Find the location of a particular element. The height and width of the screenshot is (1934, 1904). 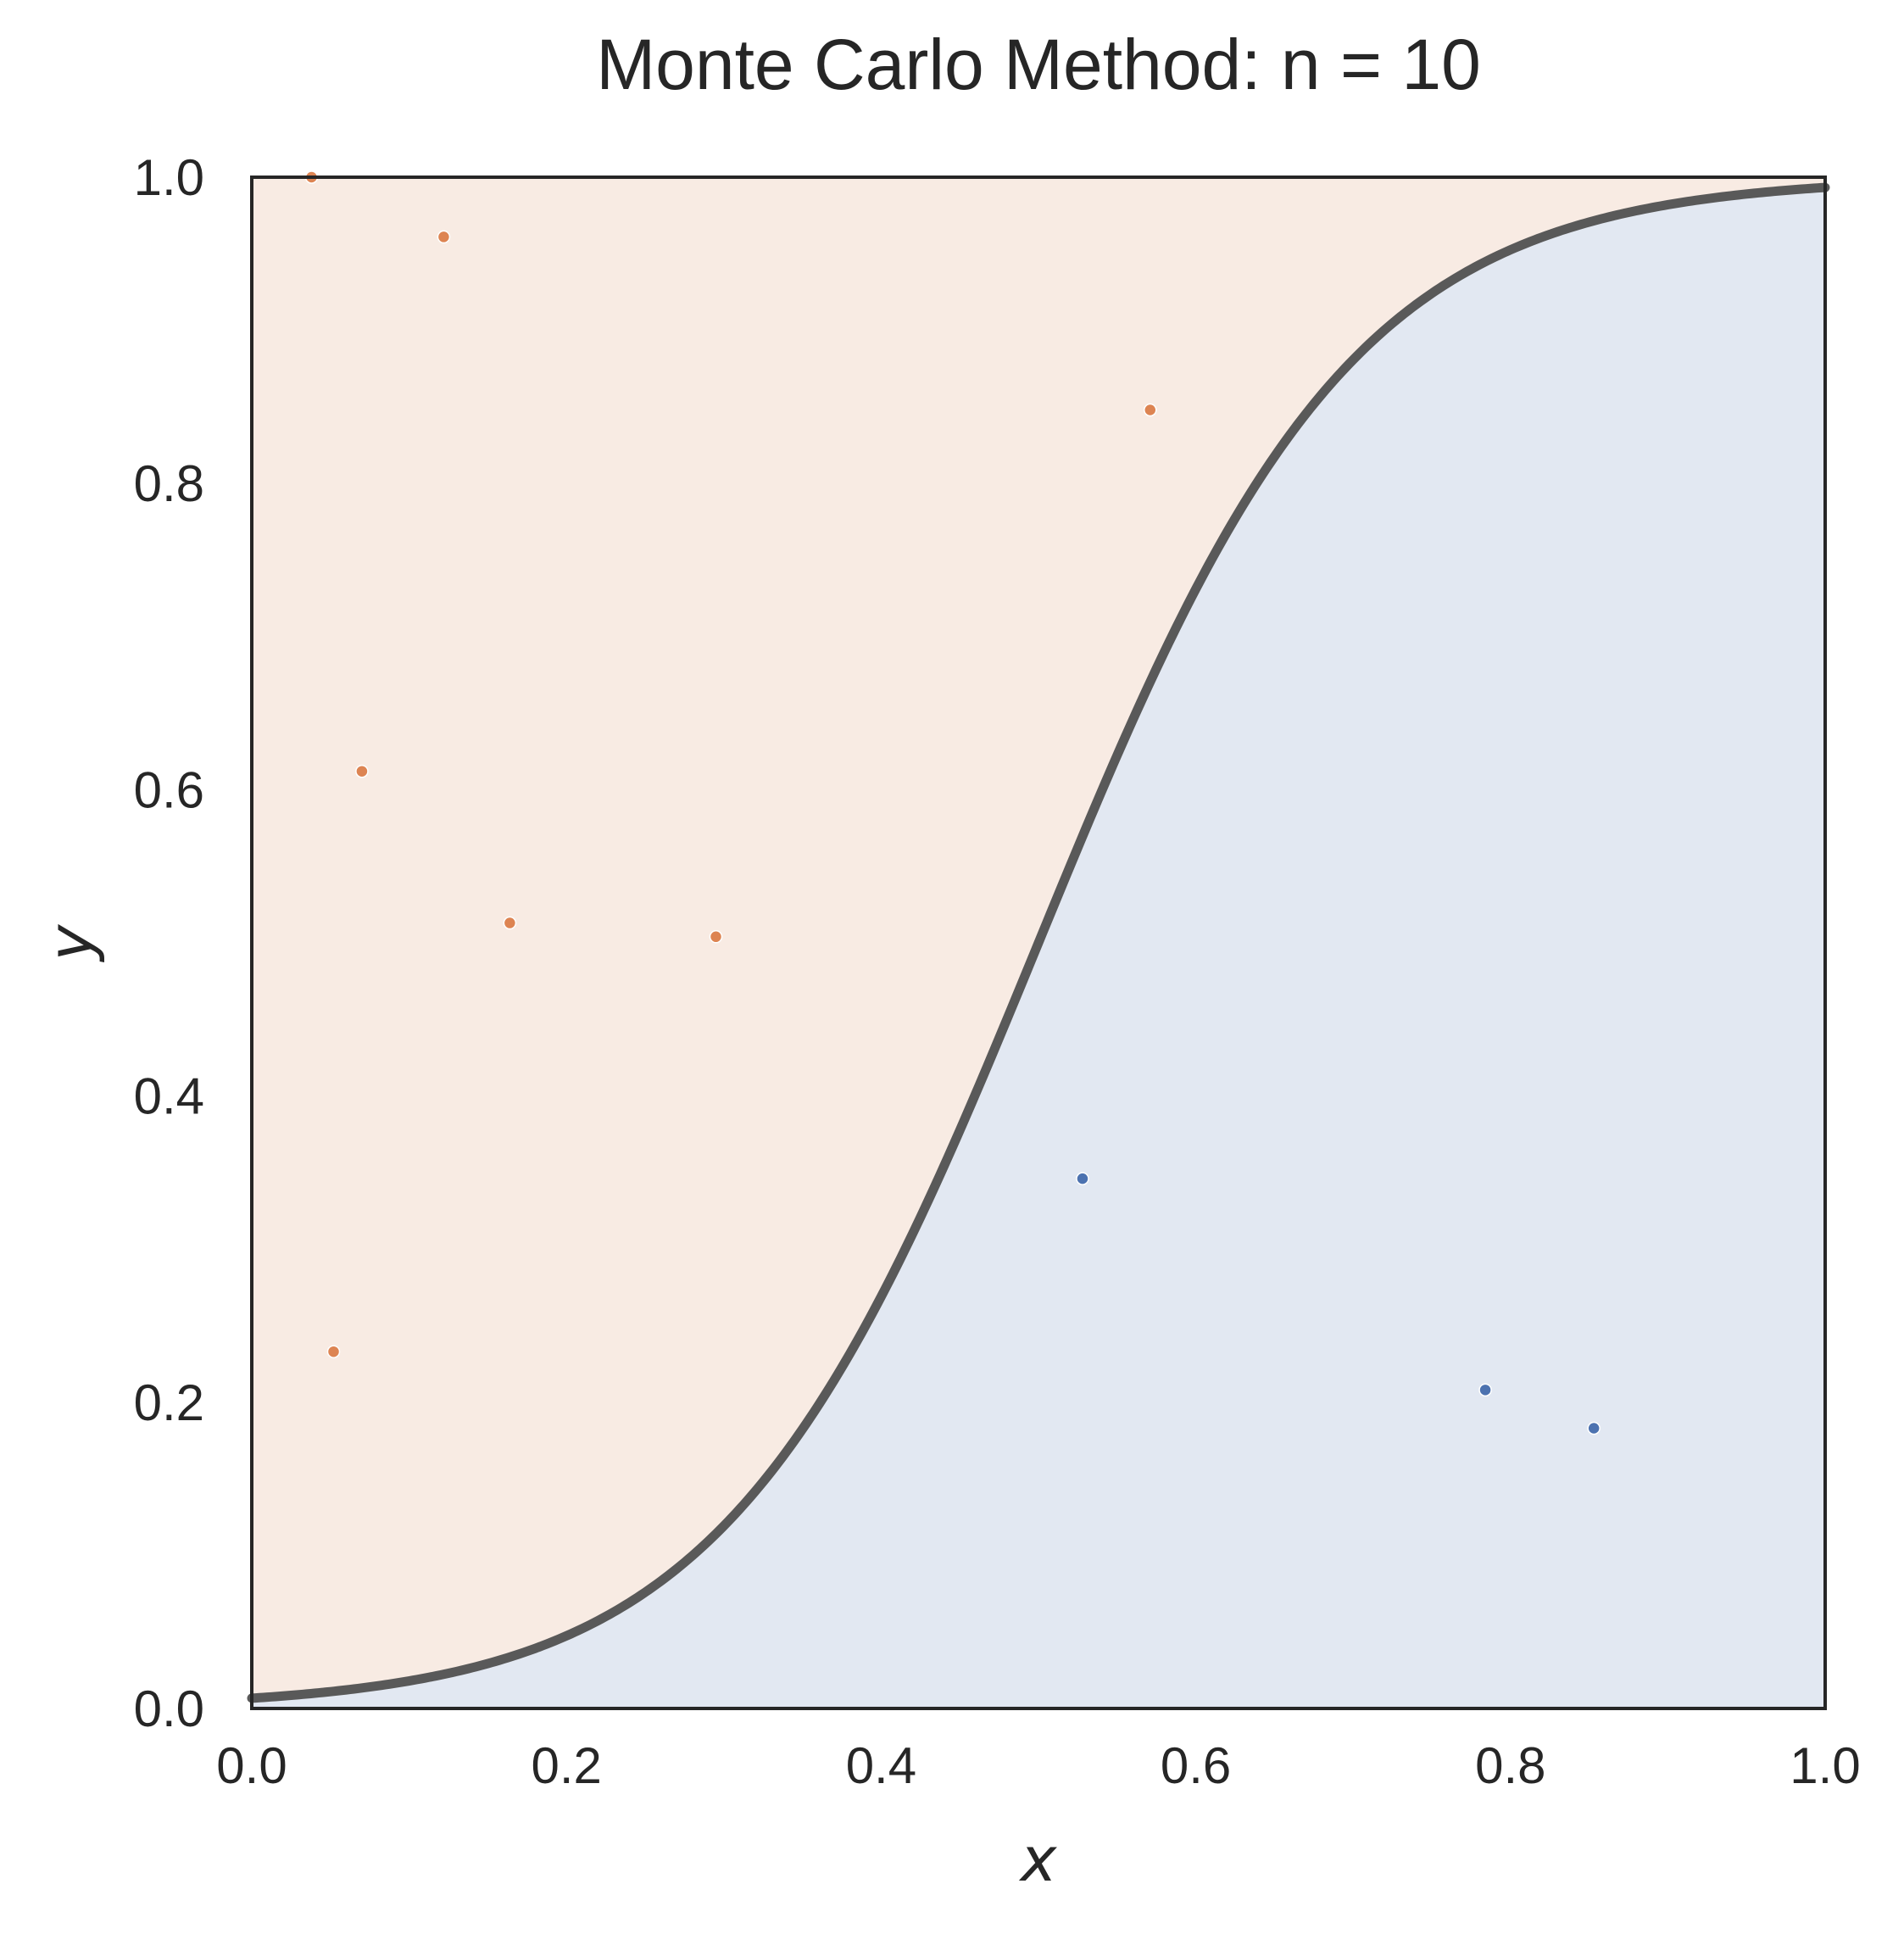

x-tick-label: 0.2 is located at coordinates (566, 1765).